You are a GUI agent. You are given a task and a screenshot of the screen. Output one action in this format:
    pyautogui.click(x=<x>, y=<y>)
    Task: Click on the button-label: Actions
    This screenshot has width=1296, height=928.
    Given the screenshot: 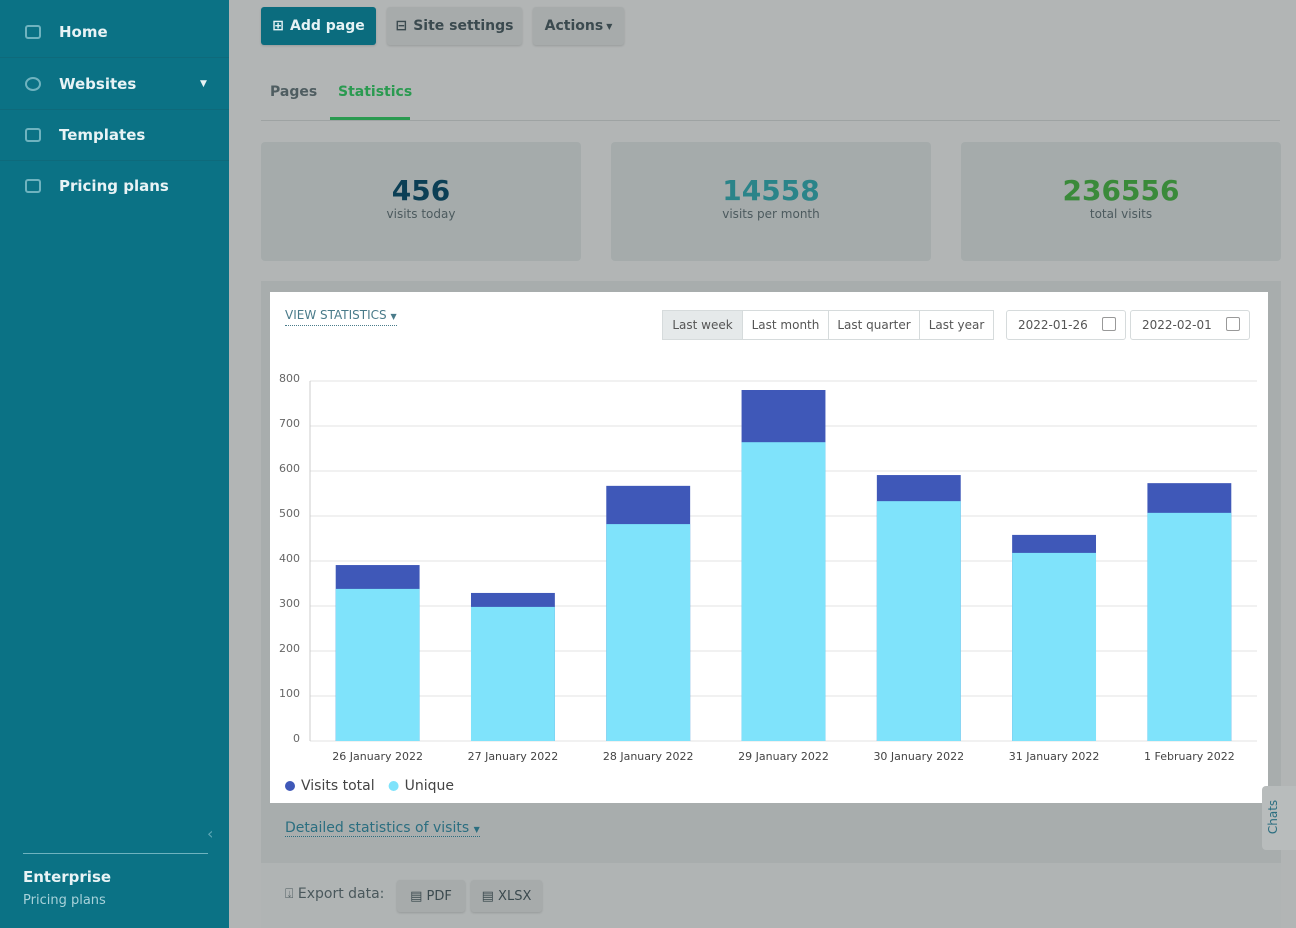 What is the action you would take?
    pyautogui.click(x=574, y=26)
    